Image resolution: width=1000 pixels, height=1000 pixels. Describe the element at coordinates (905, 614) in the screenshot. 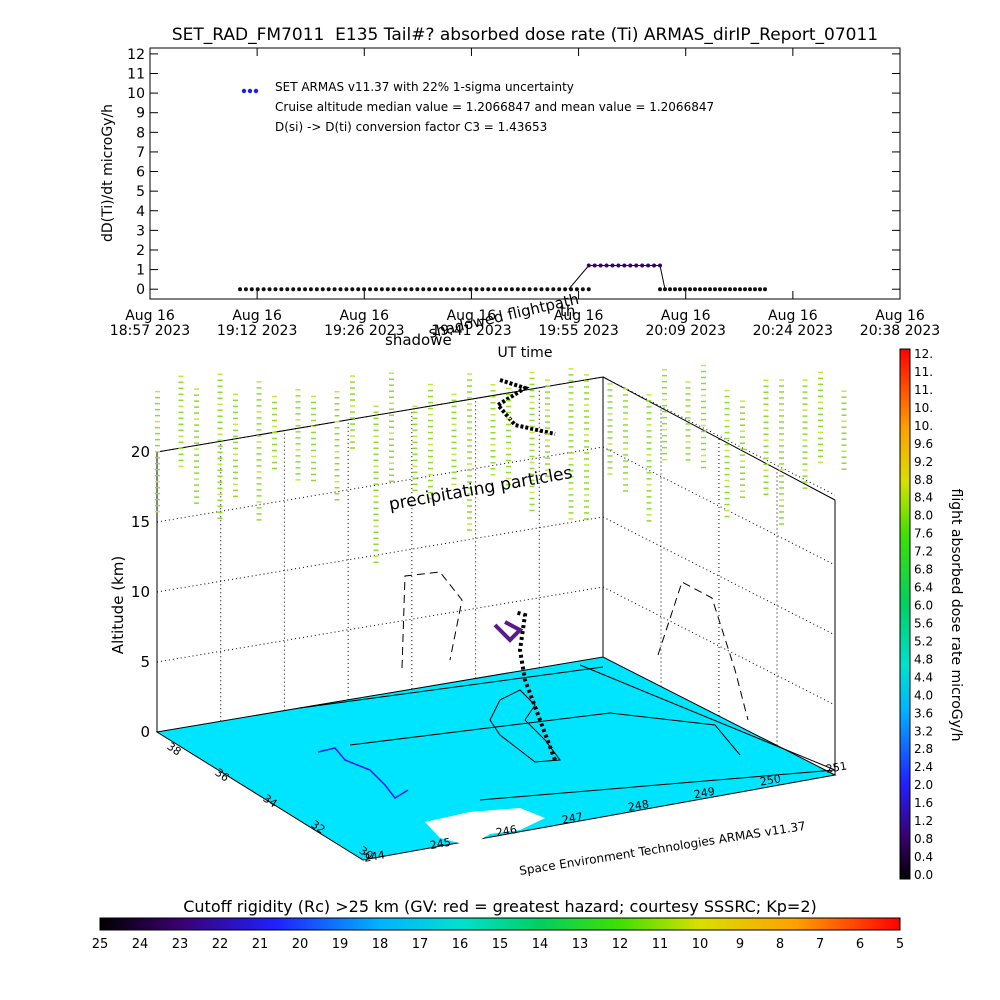

I see `dose-colorbar-fill` at that location.